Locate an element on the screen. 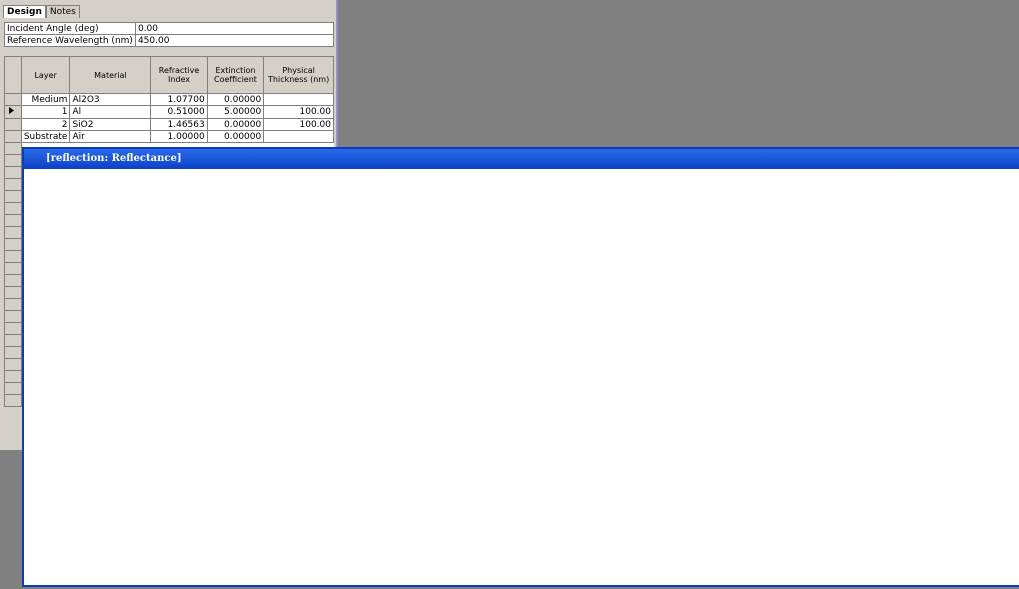 The image size is (1019, 589). column-header: Material is located at coordinates (110, 75).